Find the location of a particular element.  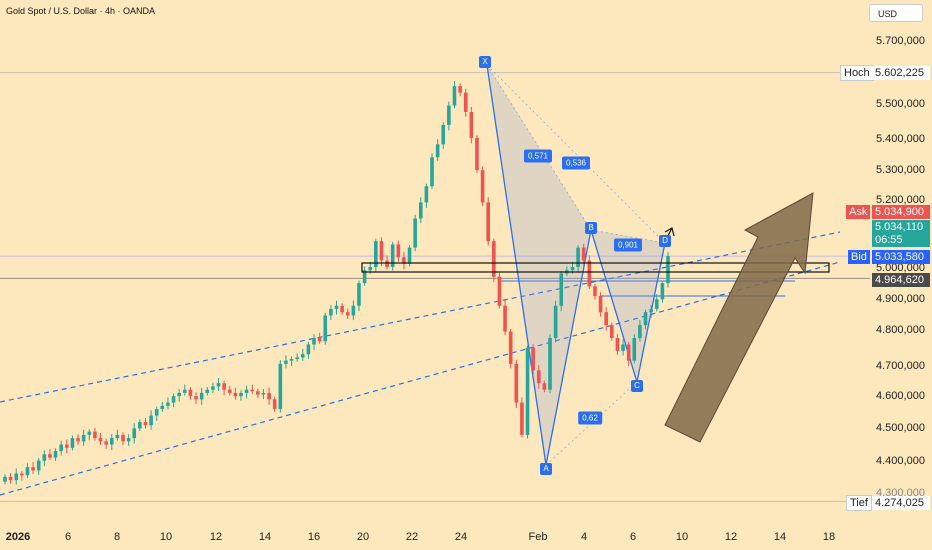

pattern-xab-fill is located at coordinates (539, 265).